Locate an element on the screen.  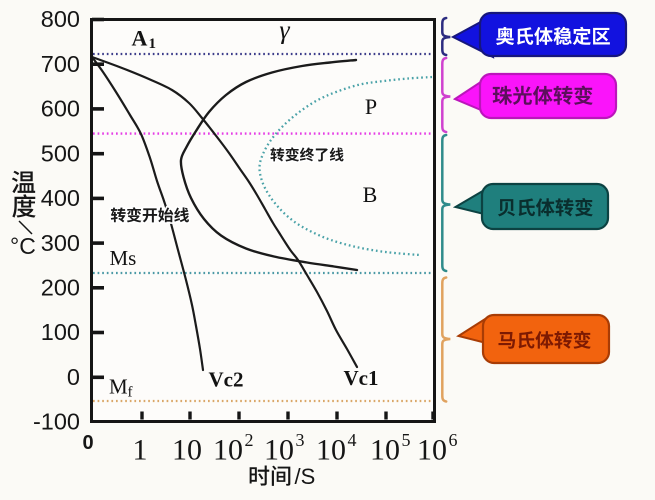
svg-text: 700 is located at coordinates (60, 64).